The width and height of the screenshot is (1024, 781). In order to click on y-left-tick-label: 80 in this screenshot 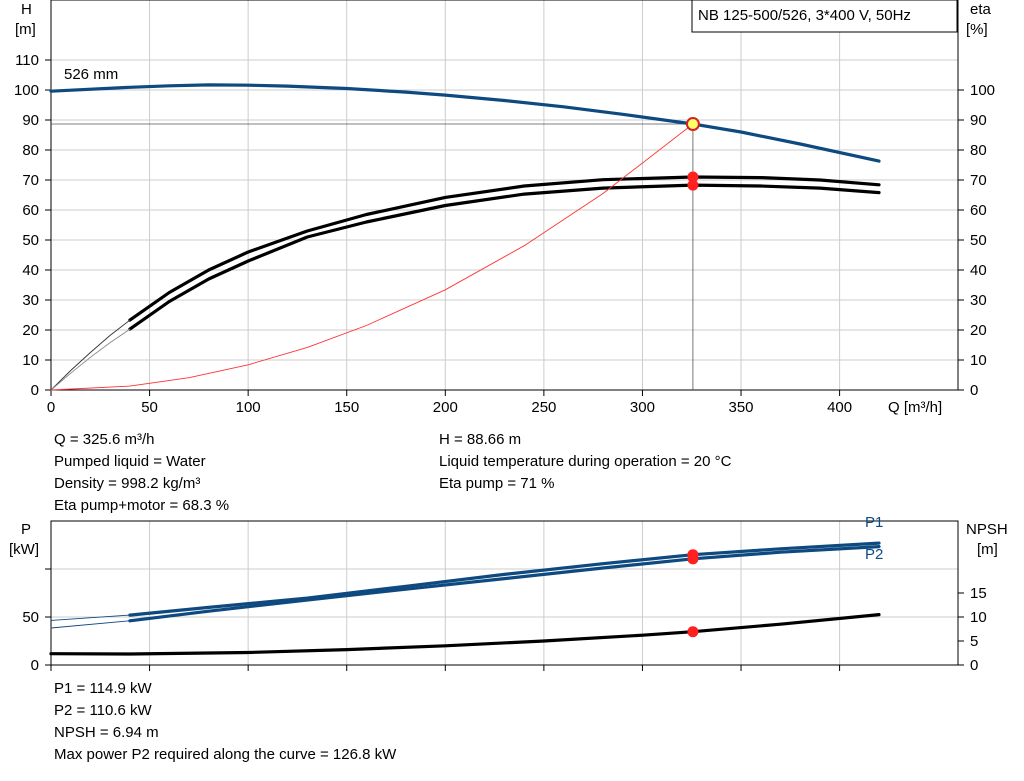, I will do `click(30, 150)`.